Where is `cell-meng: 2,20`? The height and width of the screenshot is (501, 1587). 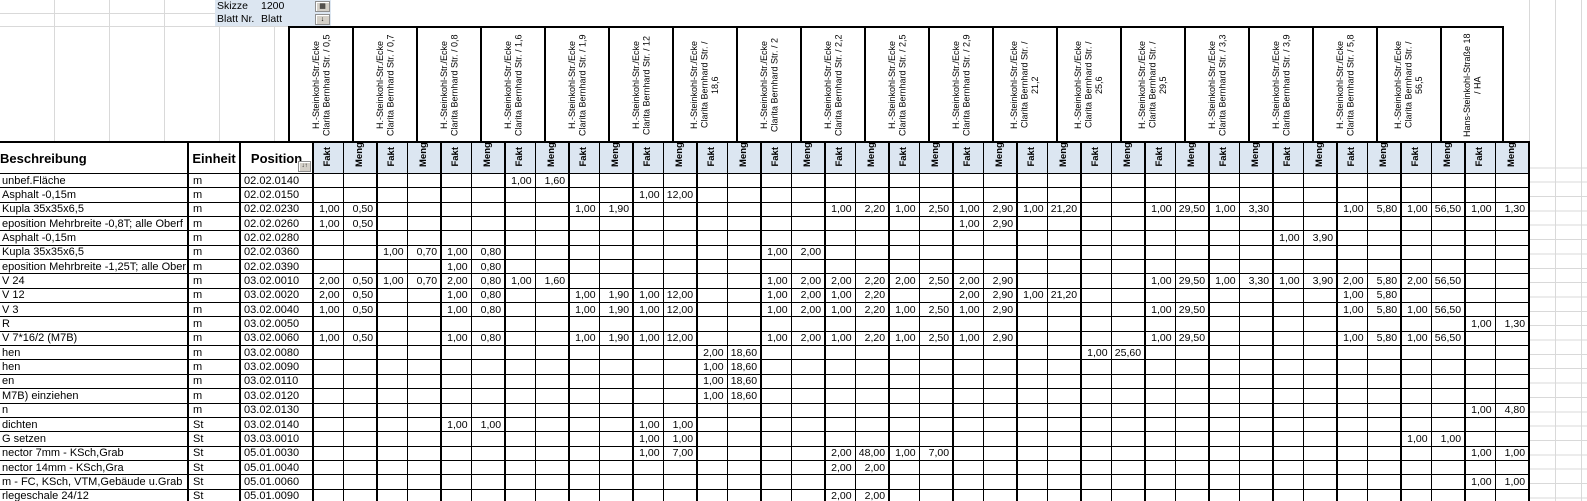 cell-meng: 2,20 is located at coordinates (872, 295).